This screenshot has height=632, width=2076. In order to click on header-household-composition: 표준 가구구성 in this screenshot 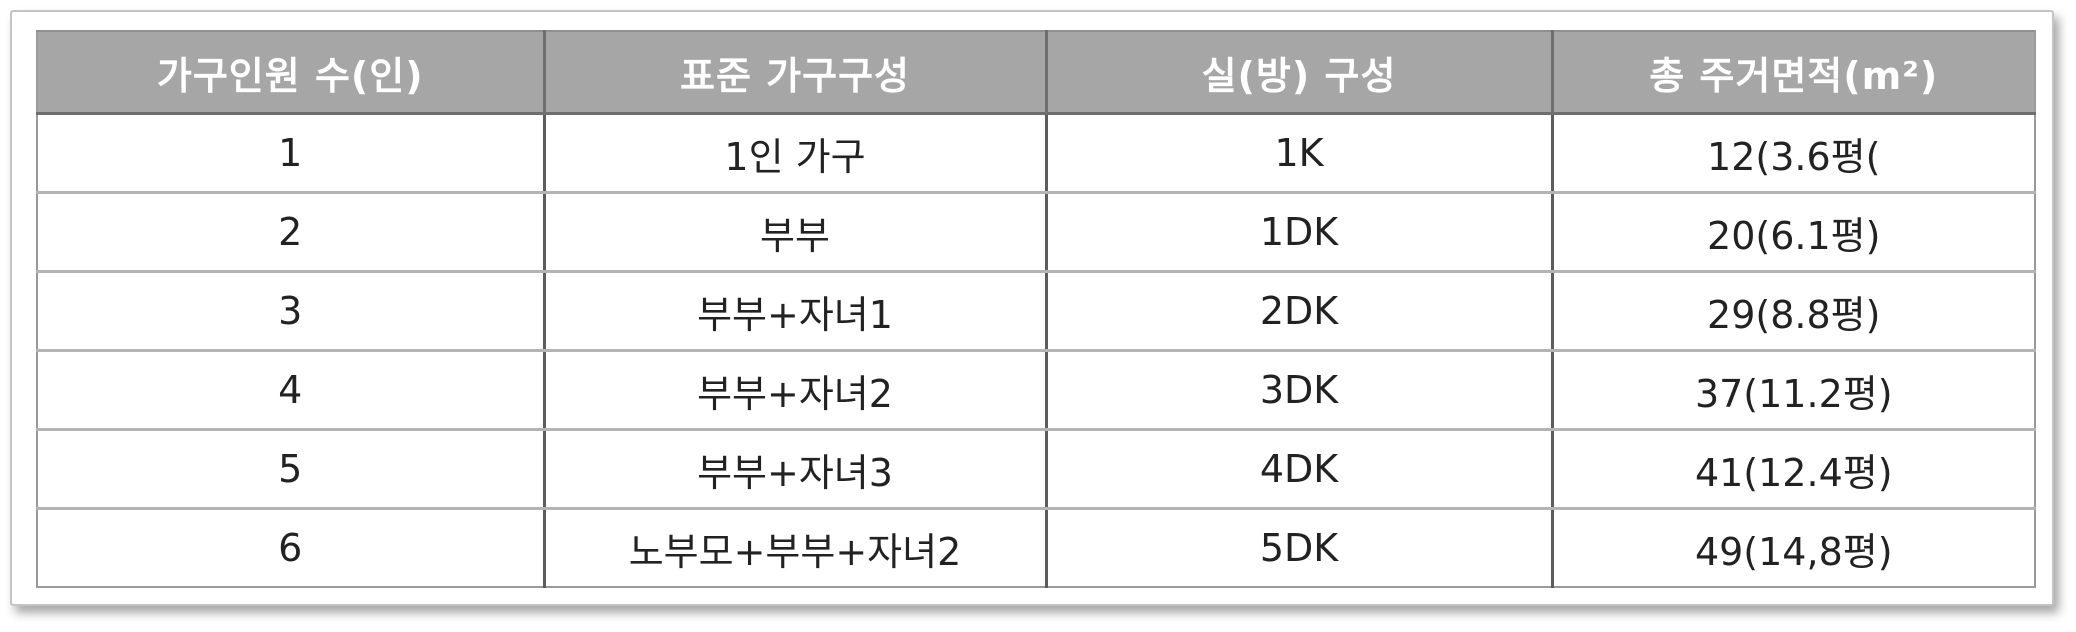, I will do `click(794, 72)`.